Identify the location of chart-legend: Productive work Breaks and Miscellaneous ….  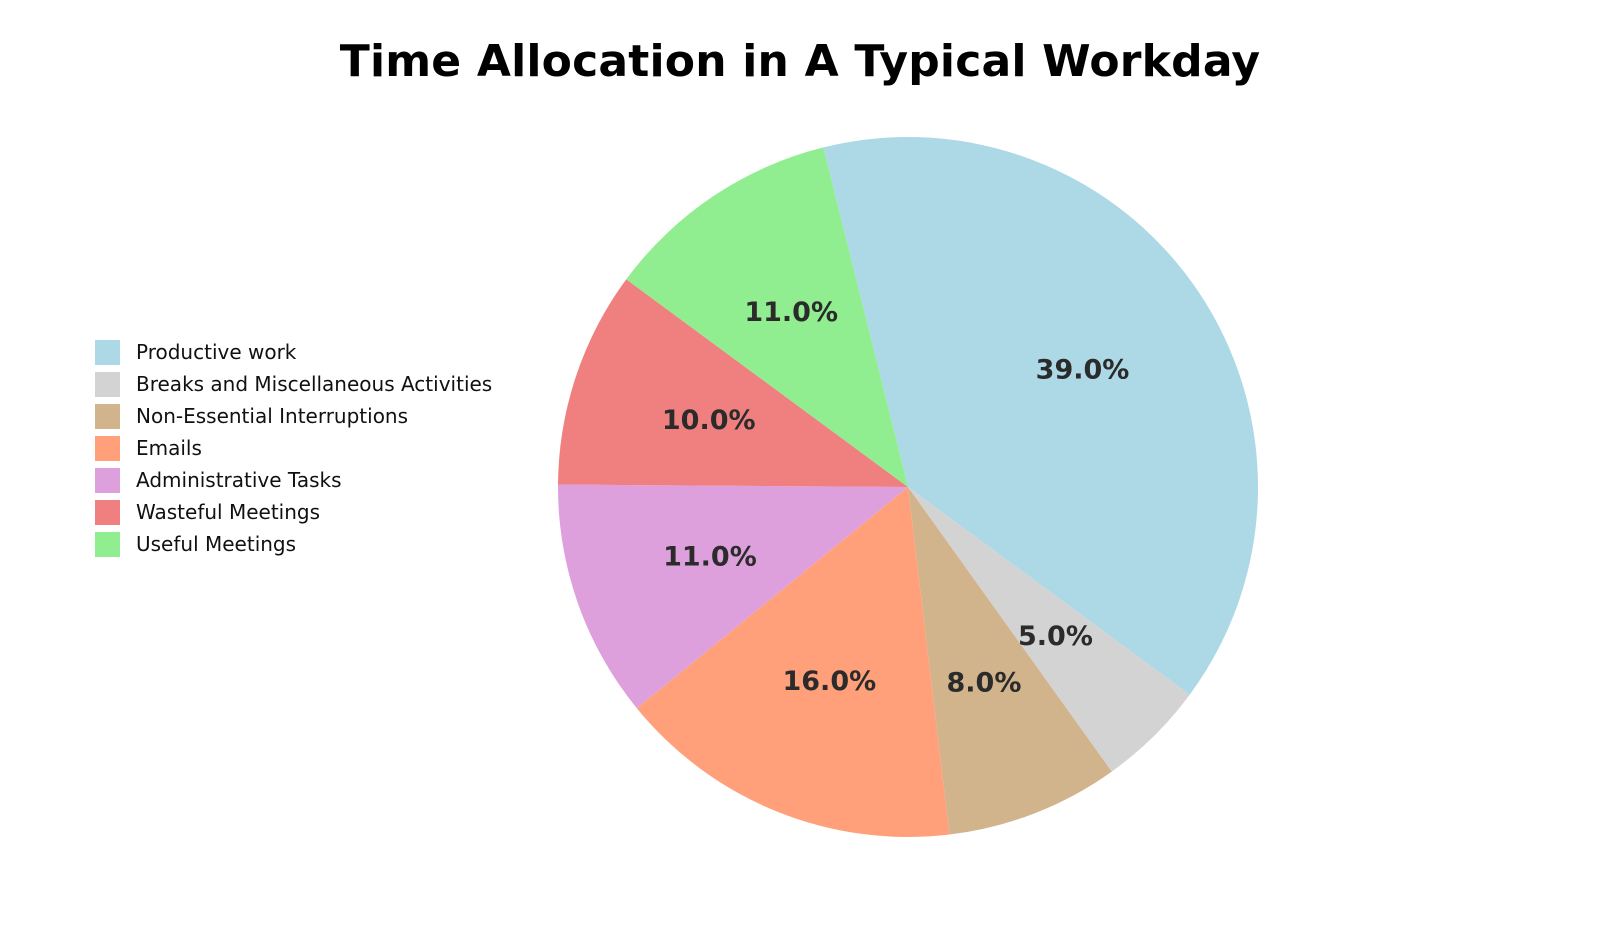
(293, 448).